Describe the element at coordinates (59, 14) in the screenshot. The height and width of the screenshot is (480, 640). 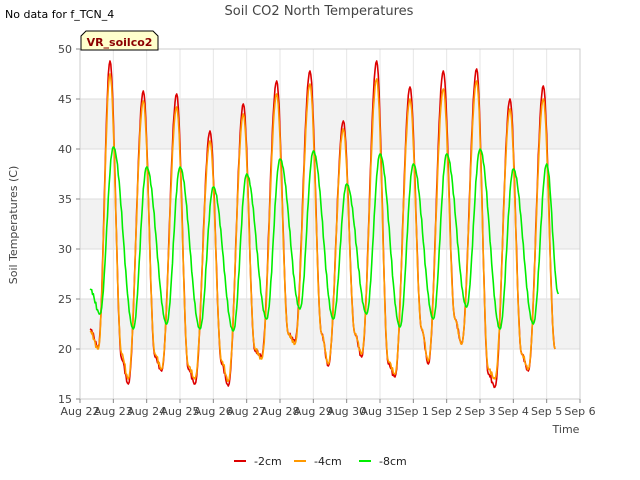
I see `no-data-note: No data for f_TCN_4` at that location.